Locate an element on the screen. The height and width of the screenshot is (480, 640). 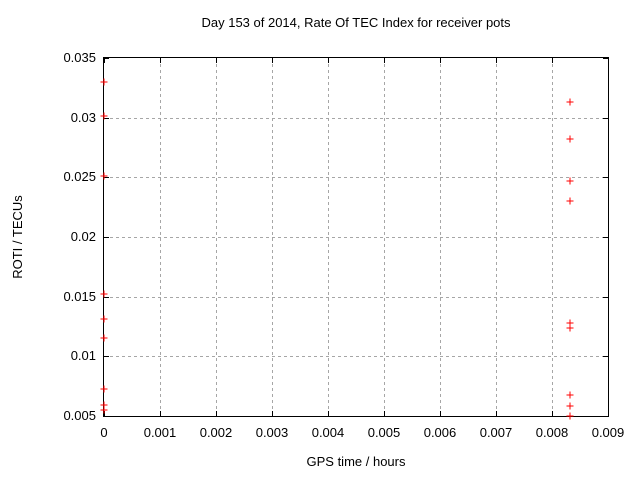
x-tick-label: 0.004 is located at coordinates (328, 432).